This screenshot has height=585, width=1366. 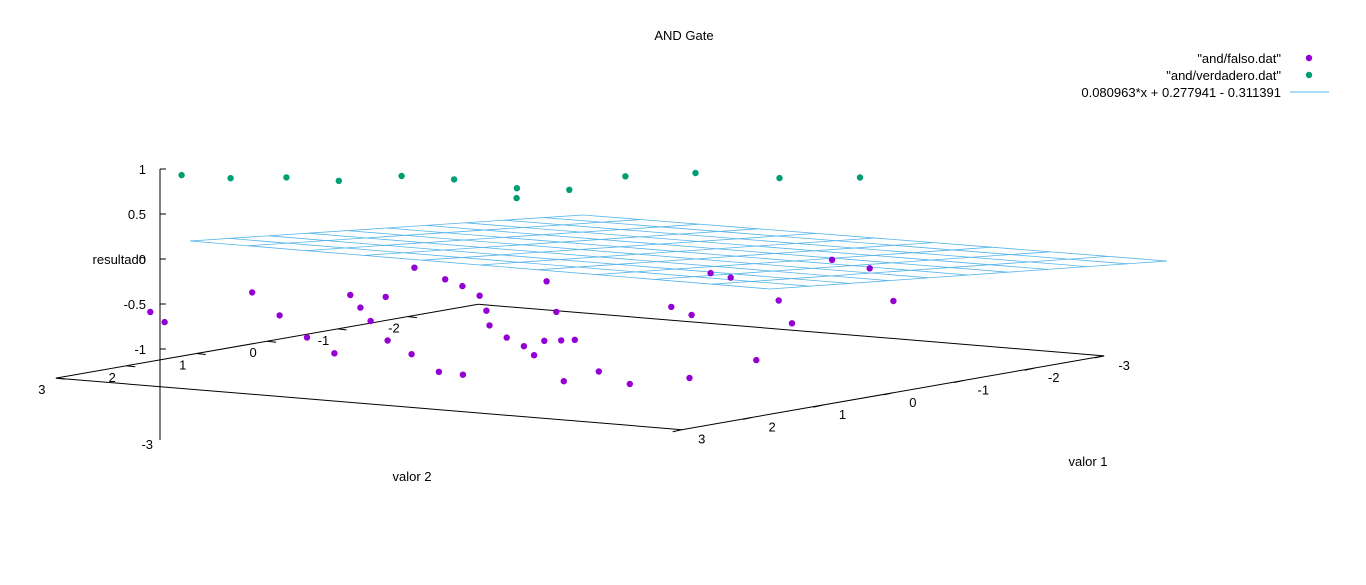 I want to click on x-tick-label: -3, so click(x=1124, y=365).